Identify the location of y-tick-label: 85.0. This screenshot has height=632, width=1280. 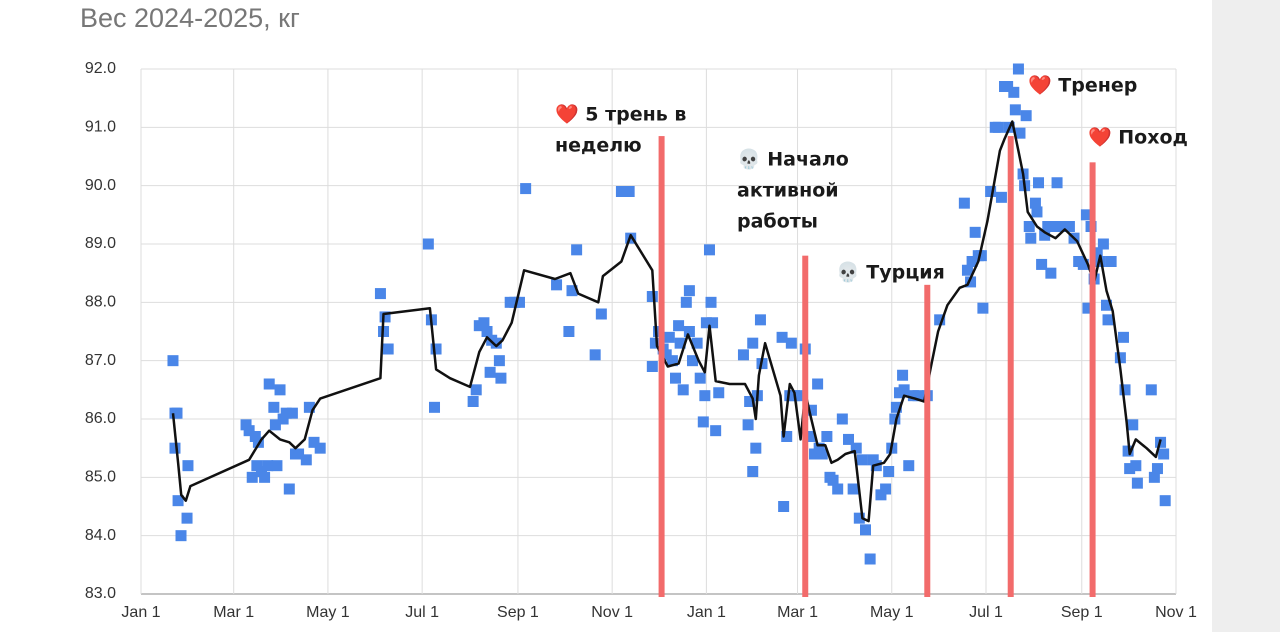
(100, 477).